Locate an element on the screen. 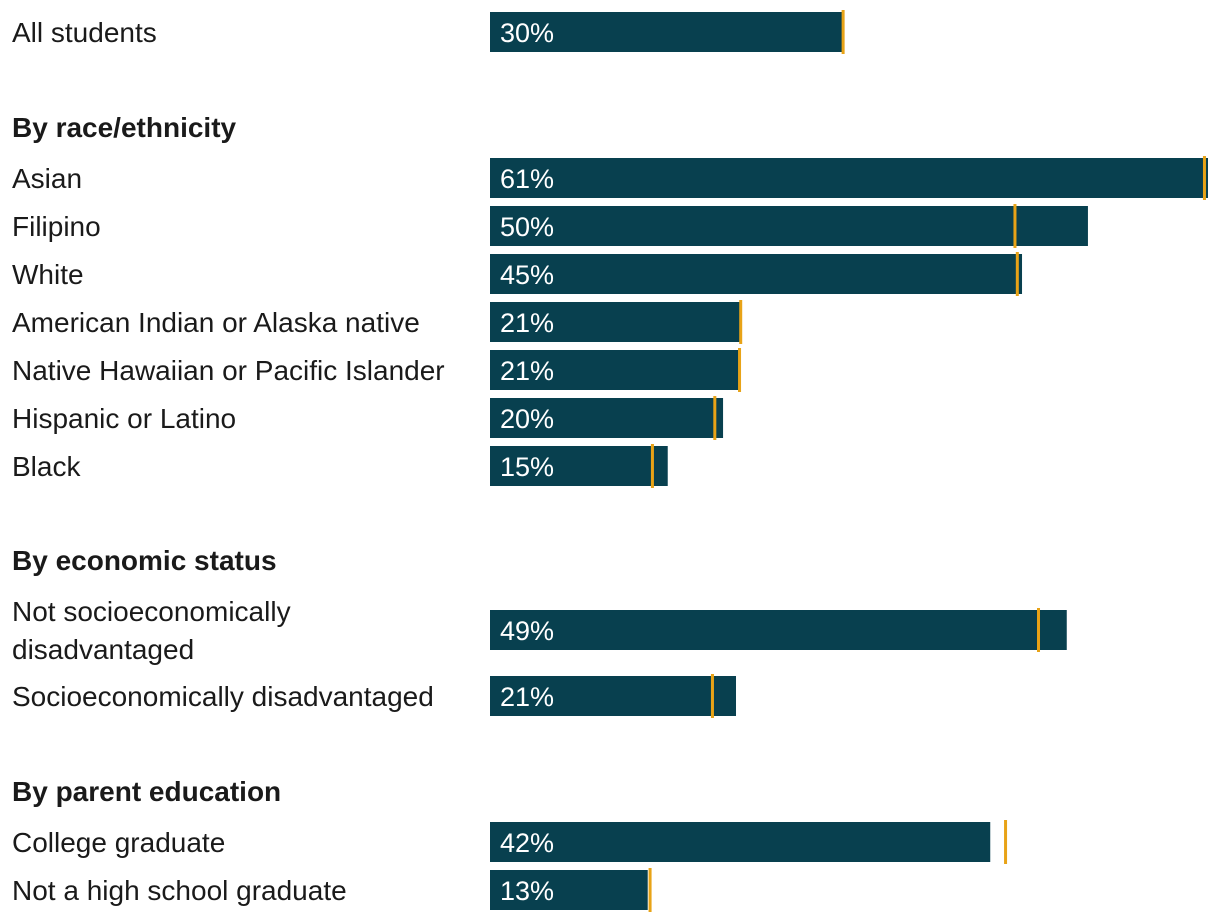 Image resolution: width=1220 pixels, height=924 pixels. data-label: 49% is located at coordinates (527, 631).